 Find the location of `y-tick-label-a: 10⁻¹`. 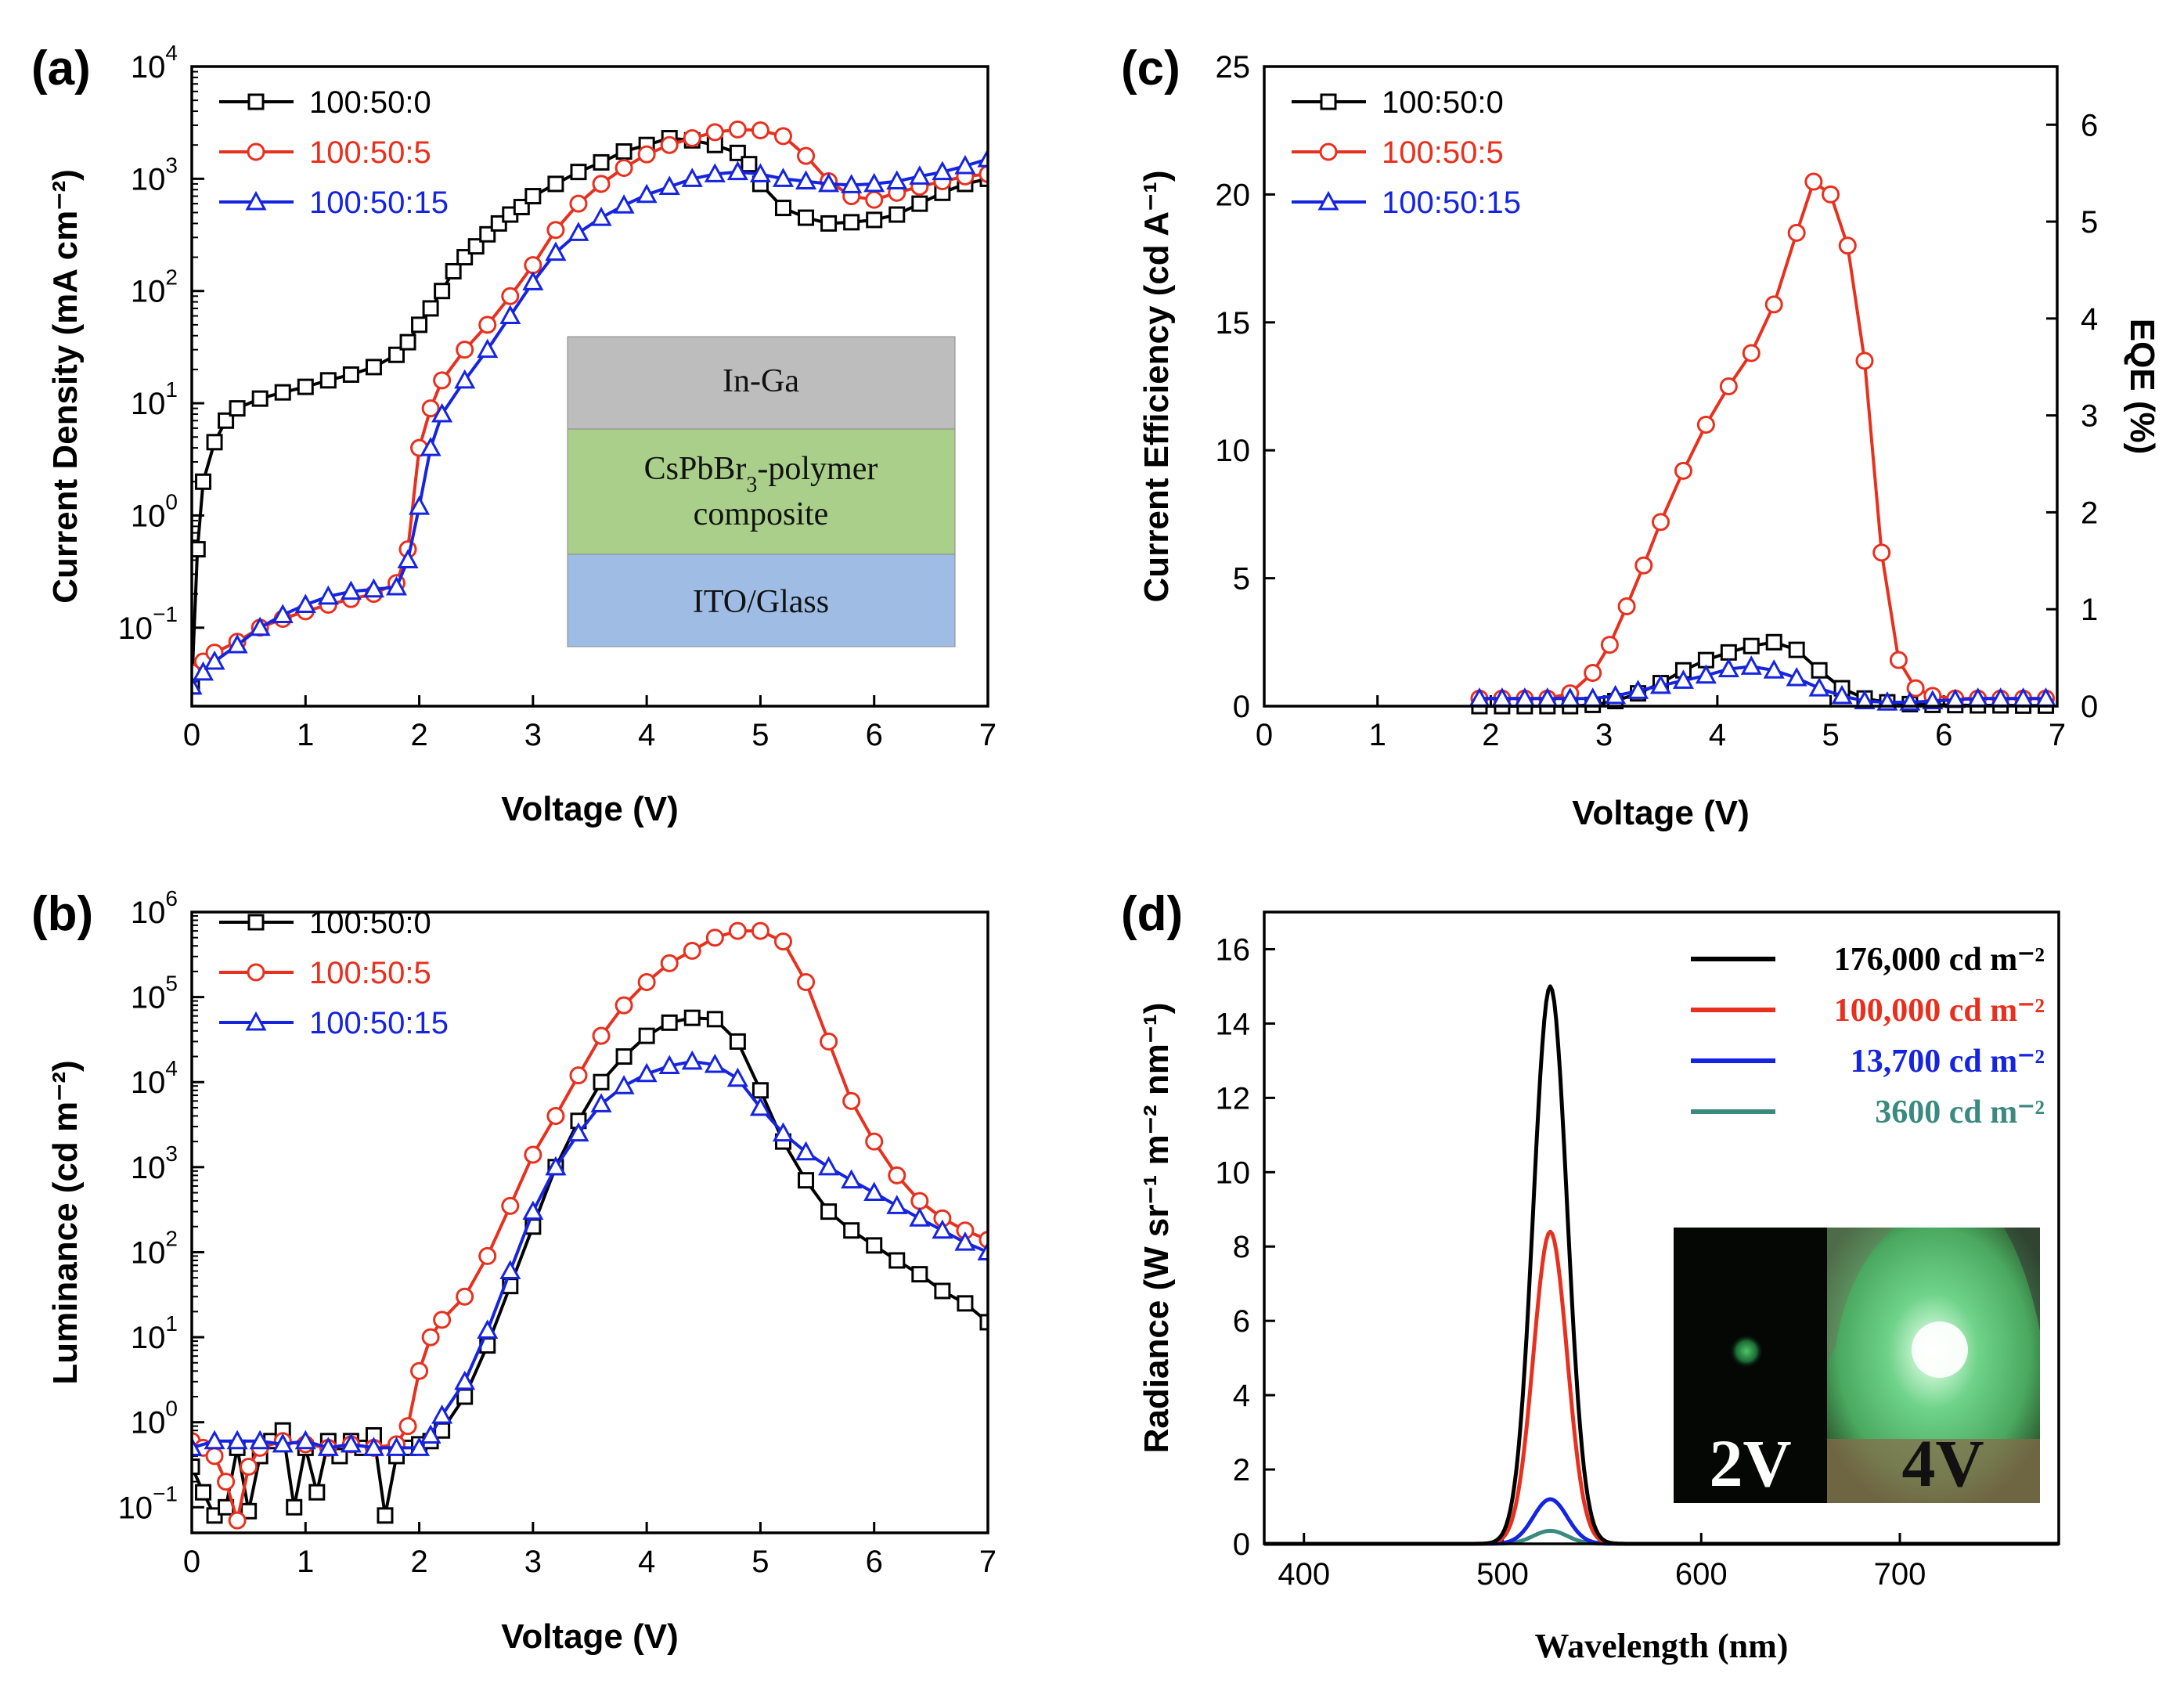

y-tick-label-a: 10⁻¹ is located at coordinates (148, 624).